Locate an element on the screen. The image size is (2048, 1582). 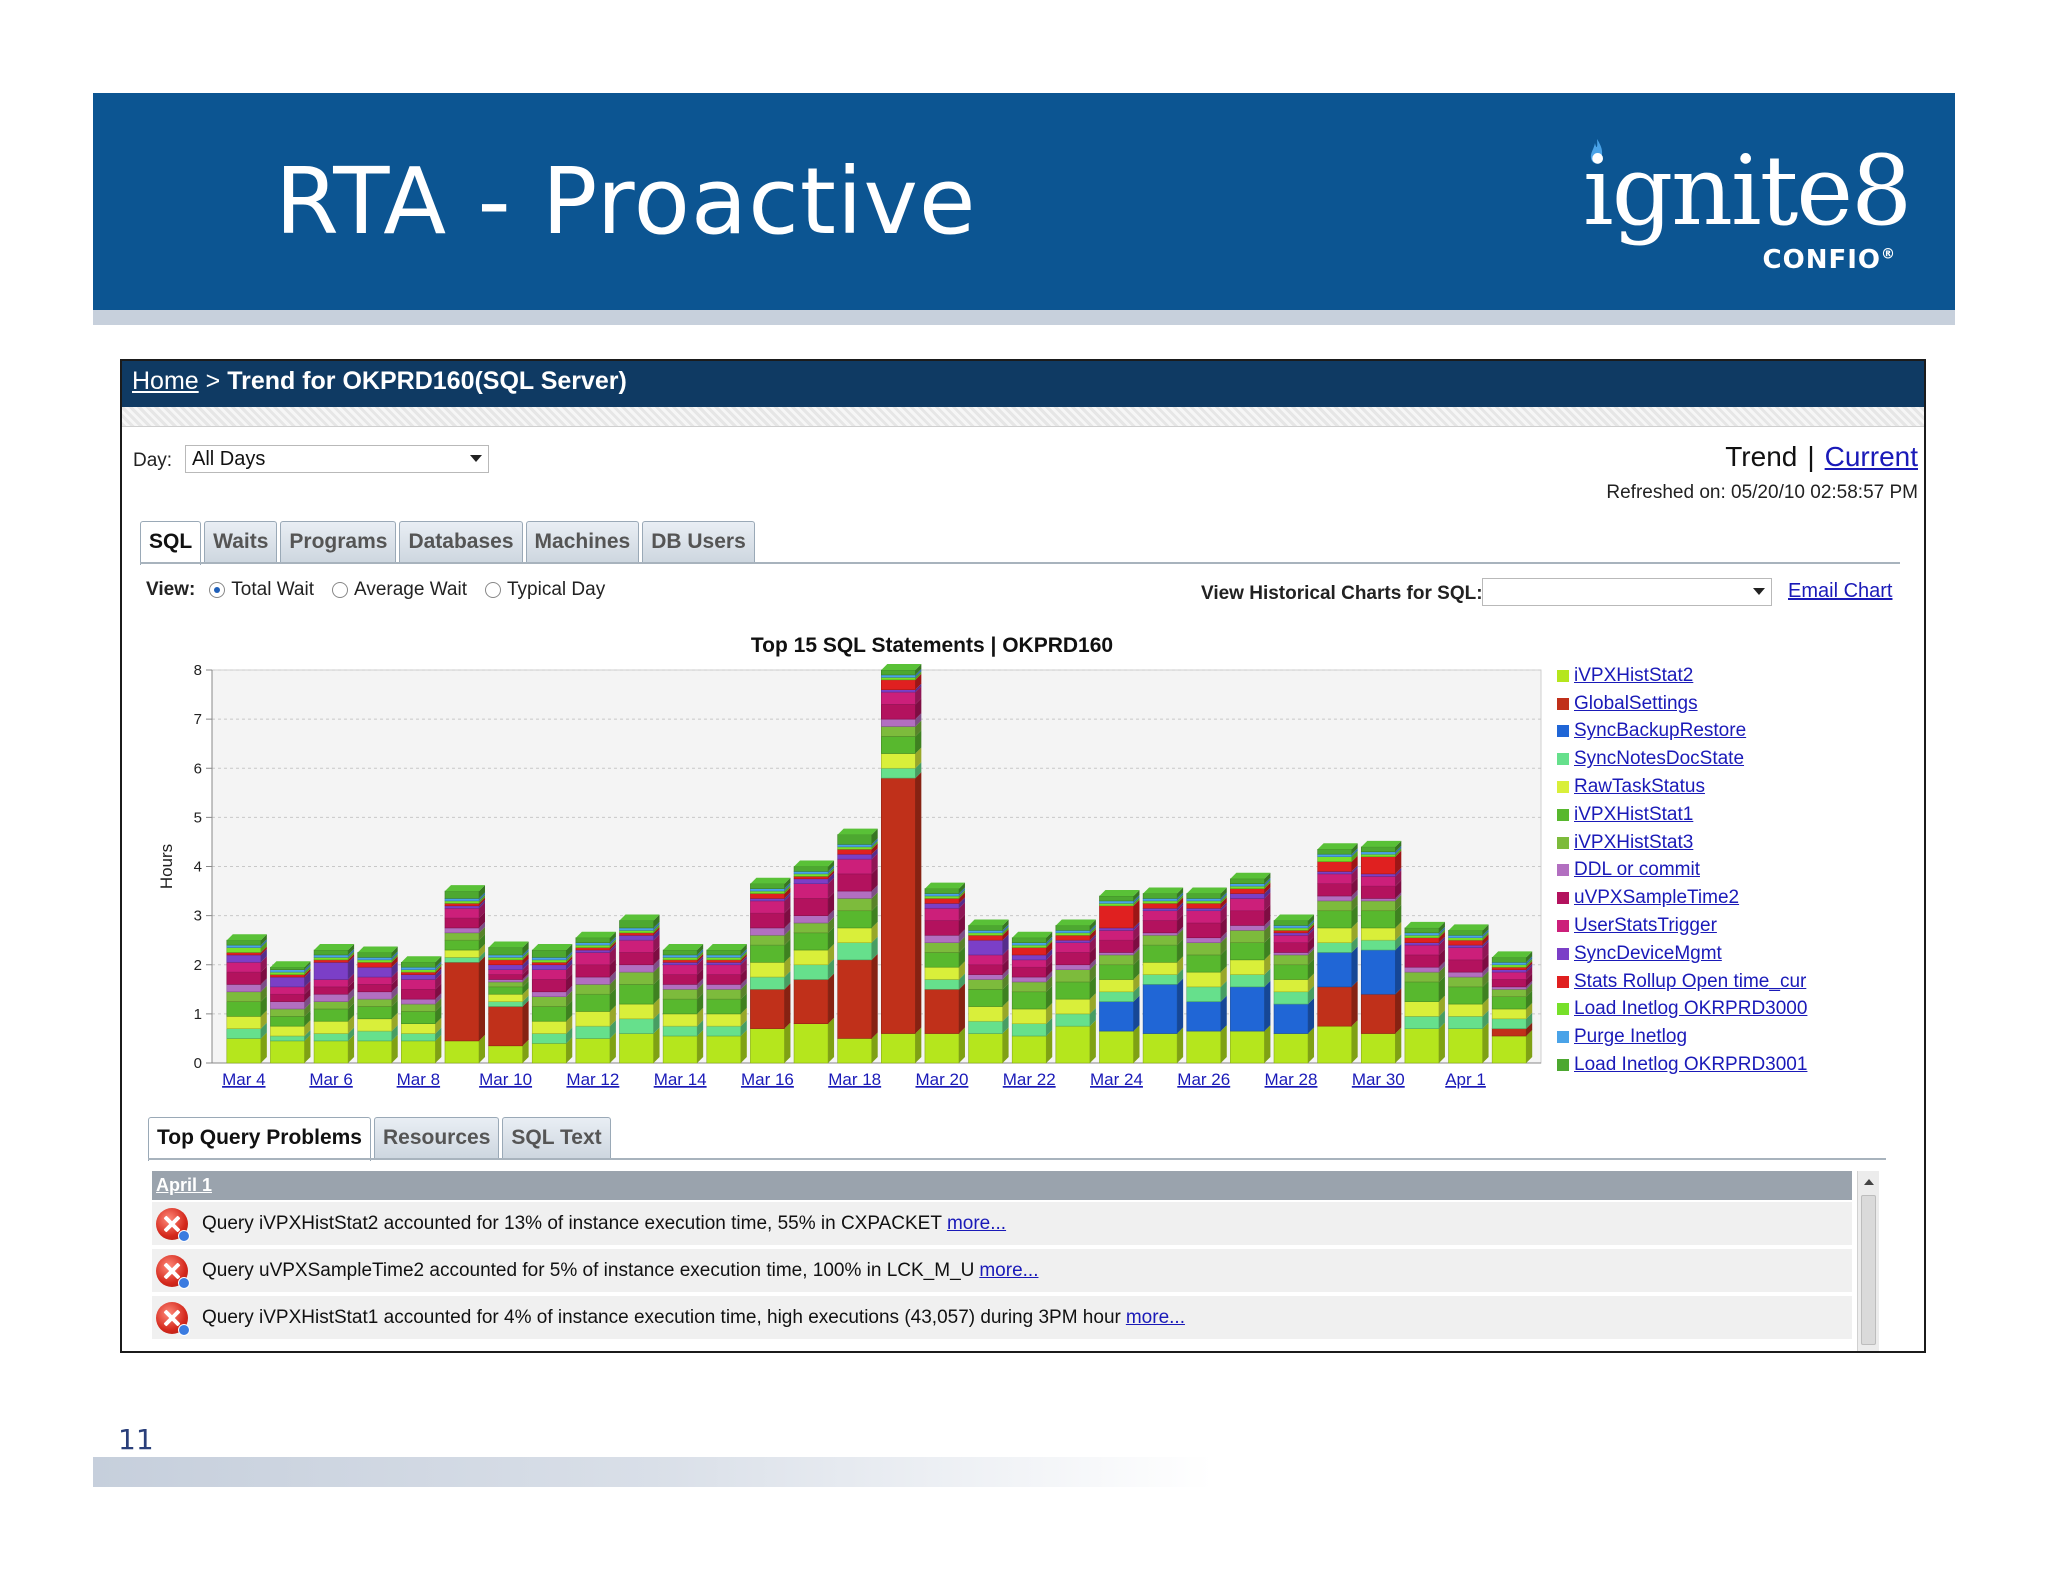
legend-link: Load Inetlog OKRPRD3000 is located at coordinates (1691, 1009).